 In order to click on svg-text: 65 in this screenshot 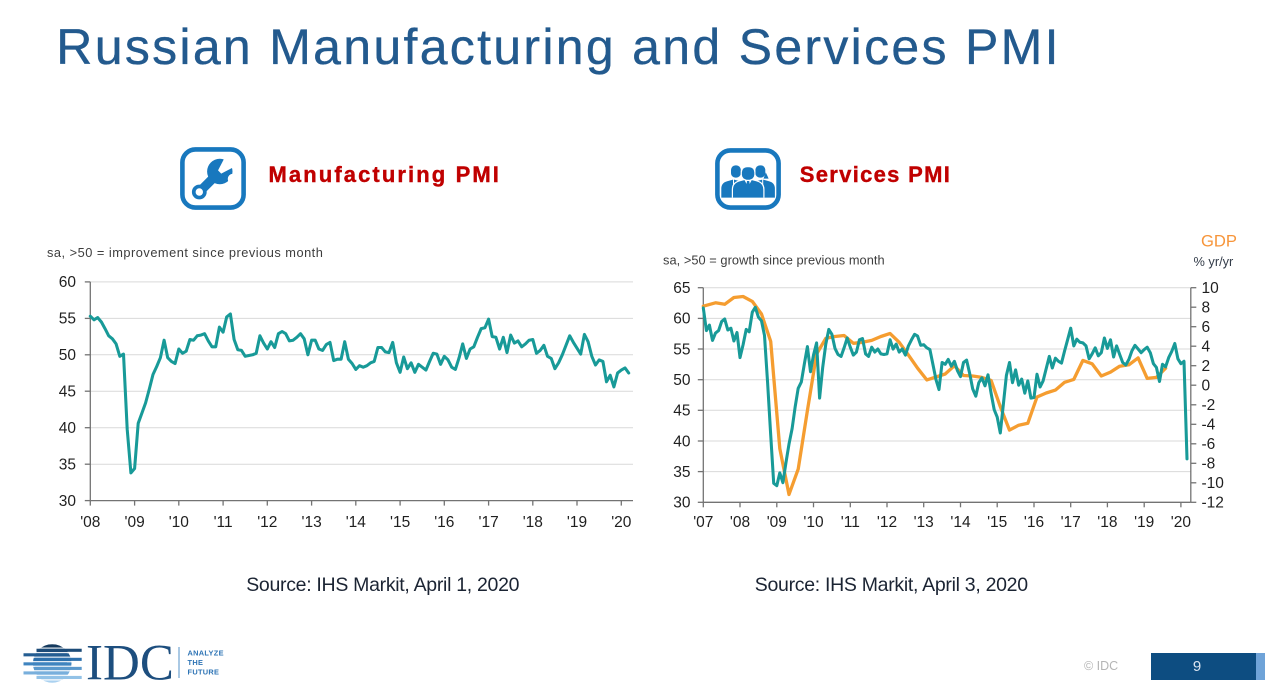, I will do `click(681, 288)`.